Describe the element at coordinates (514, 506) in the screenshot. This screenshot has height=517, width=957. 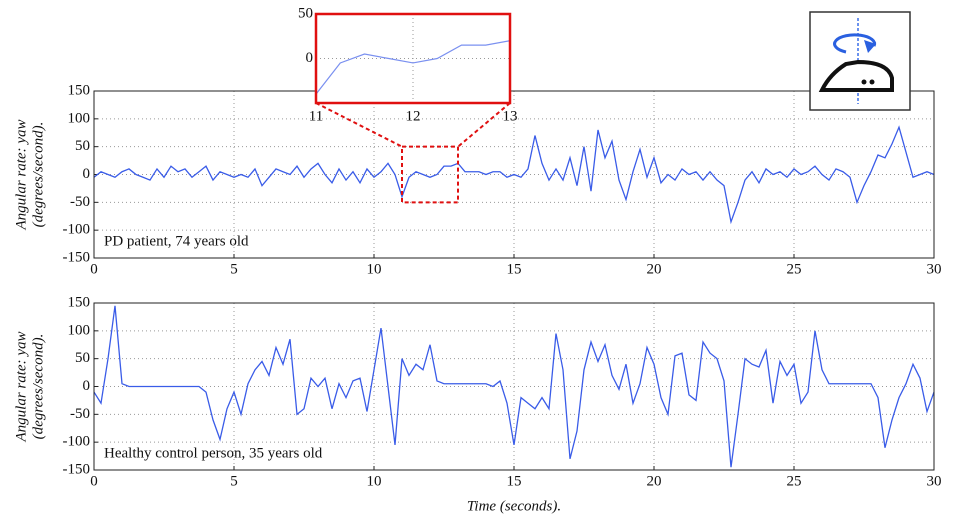
I see `x-axis-label: Time (seconds).` at that location.